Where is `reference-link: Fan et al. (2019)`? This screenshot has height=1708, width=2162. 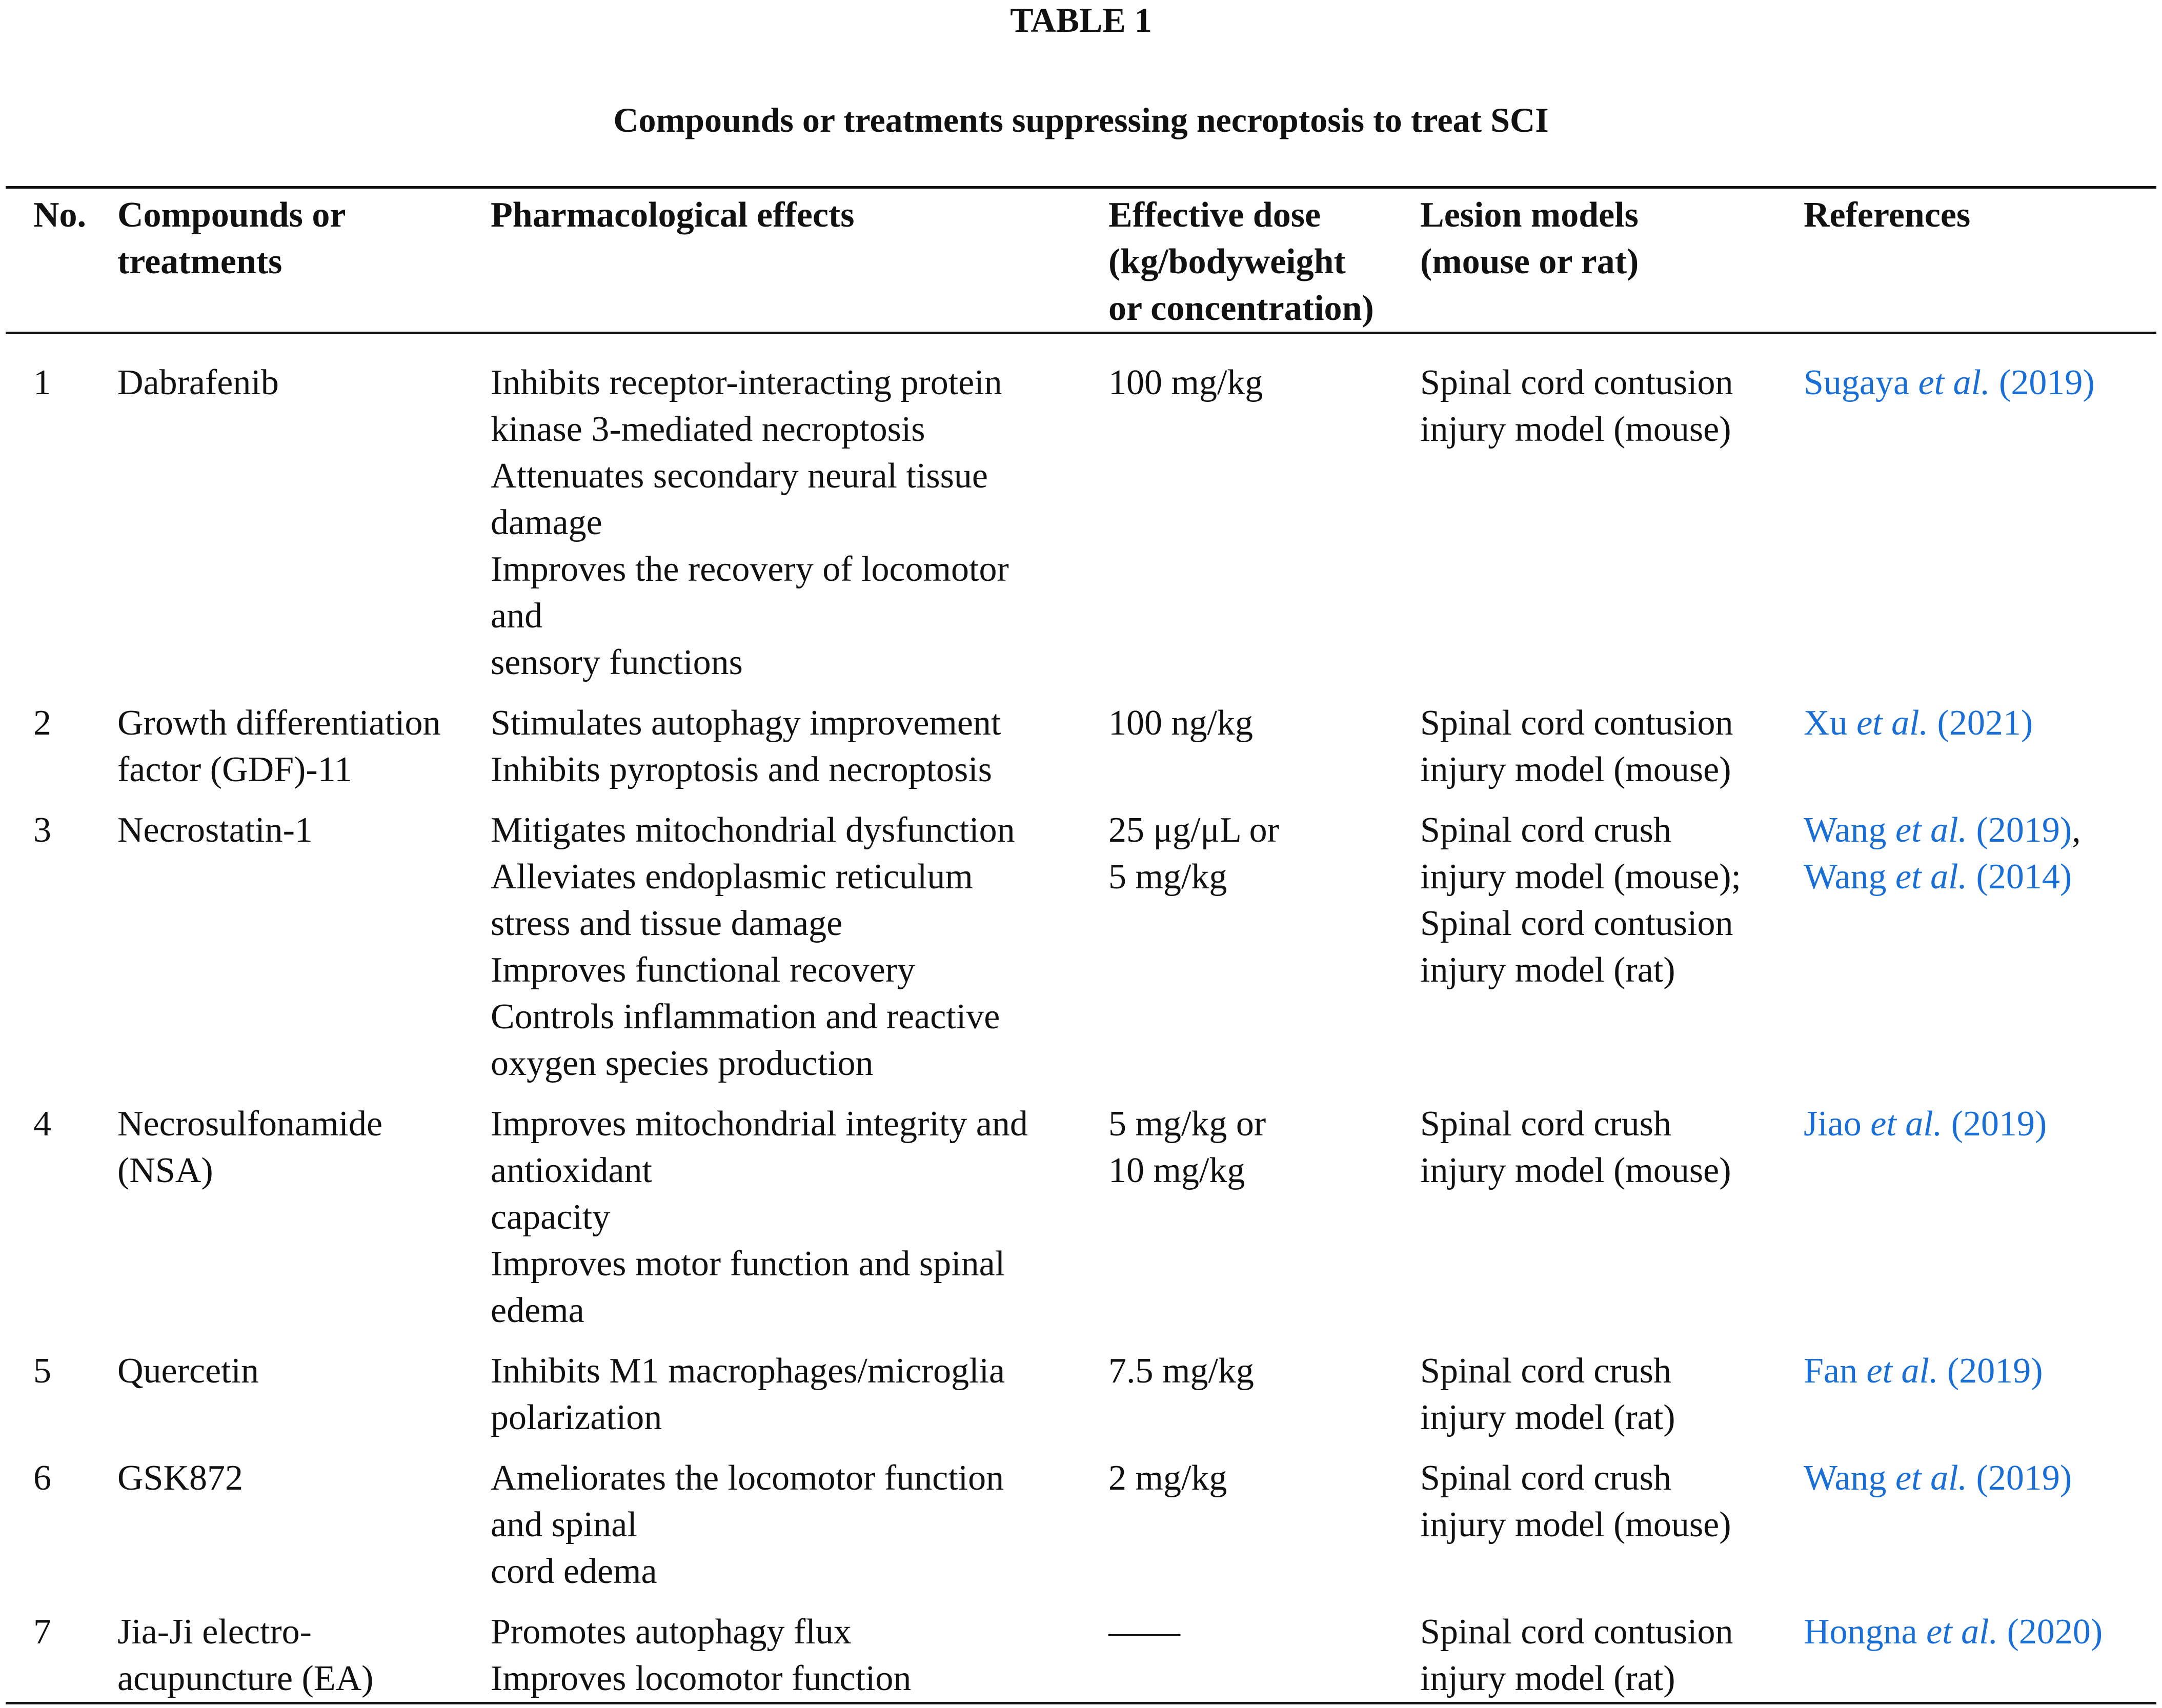 reference-link: Fan et al. (2019) is located at coordinates (1923, 1371).